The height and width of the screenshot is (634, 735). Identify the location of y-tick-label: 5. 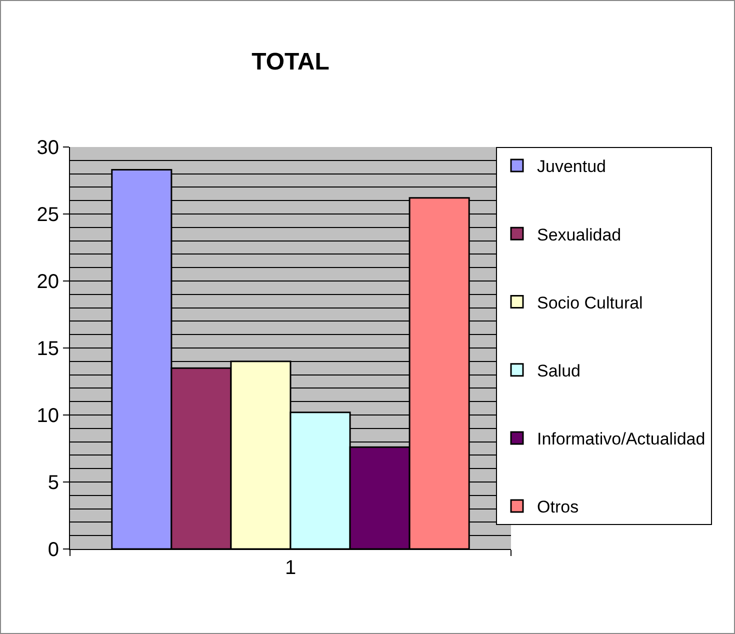
(53, 483).